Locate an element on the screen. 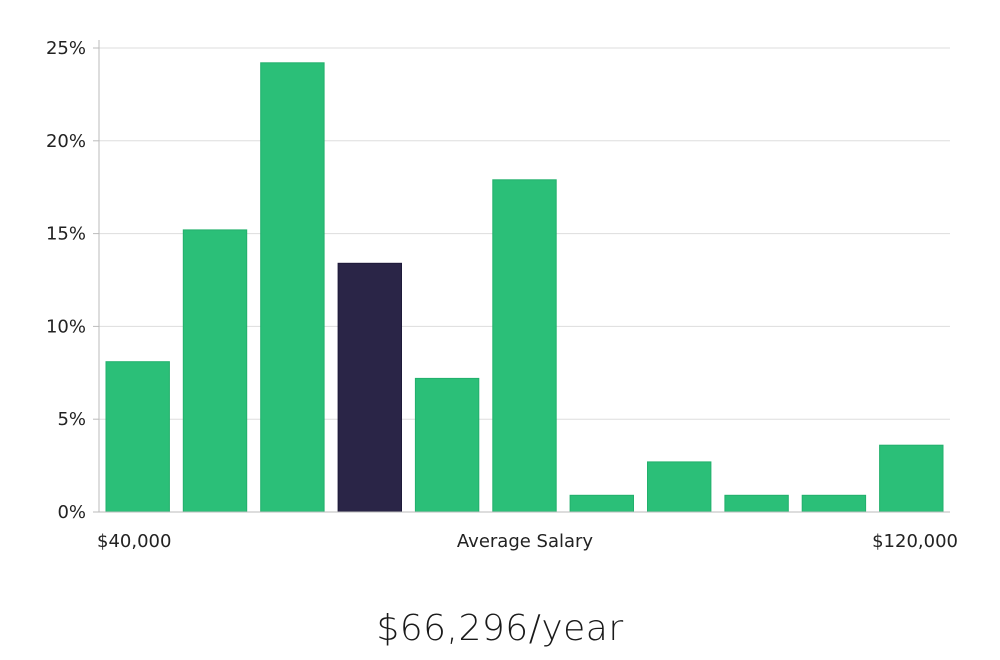 This screenshot has height=660, width=1000. y-tick-label: 10% is located at coordinates (66, 326).